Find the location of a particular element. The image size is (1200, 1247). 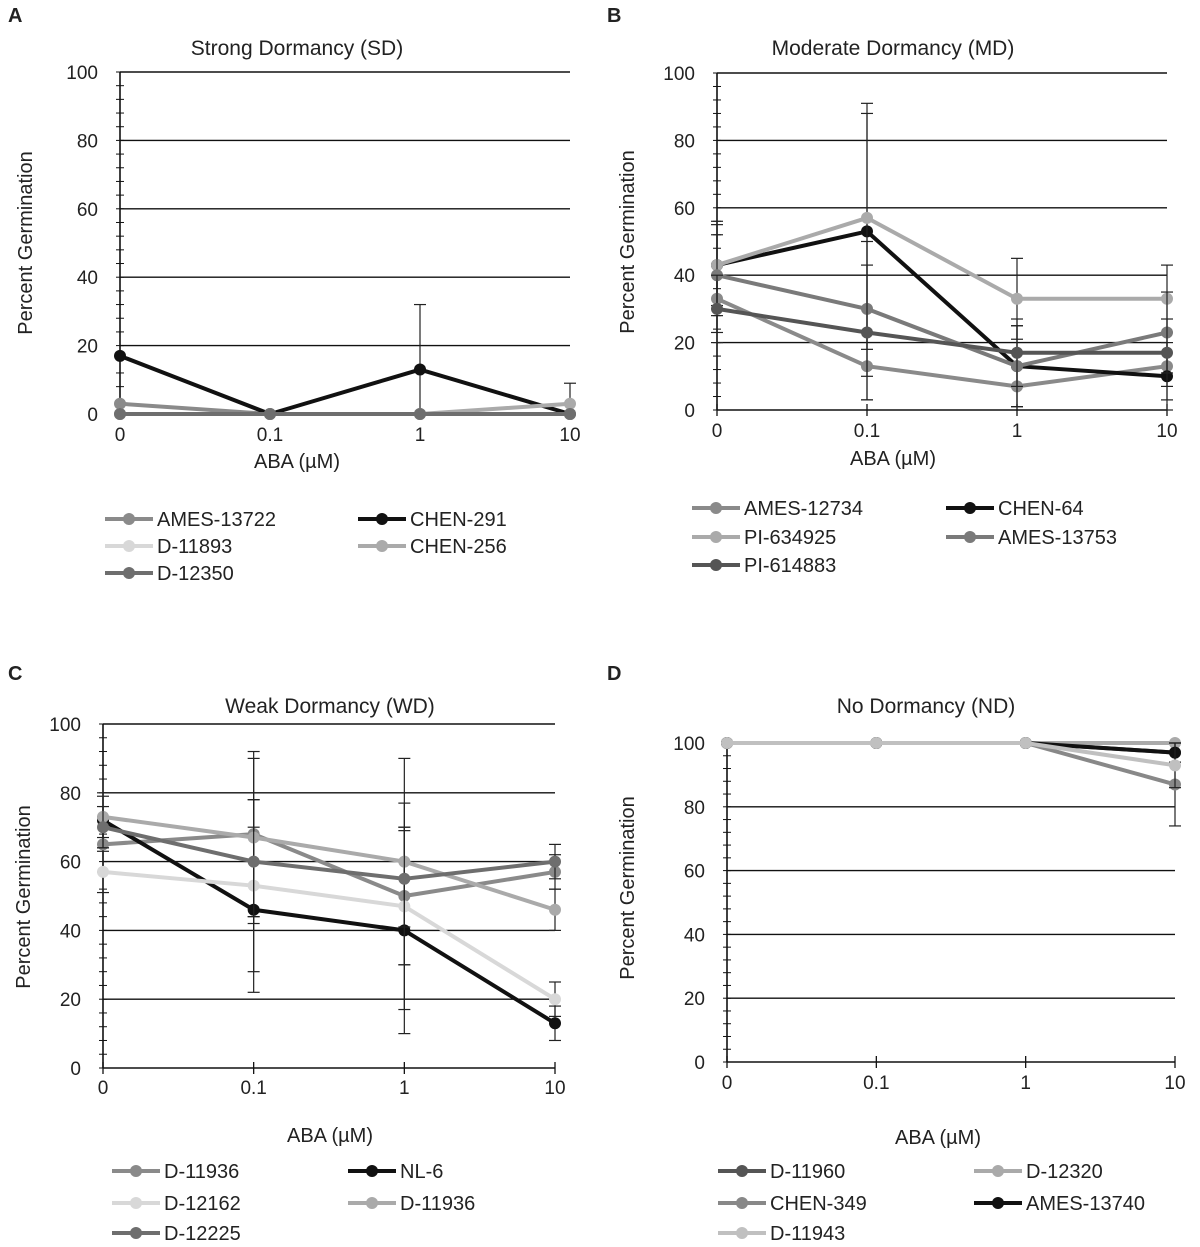

panel-c-xtick-label: 0.1 is located at coordinates (253, 1088).